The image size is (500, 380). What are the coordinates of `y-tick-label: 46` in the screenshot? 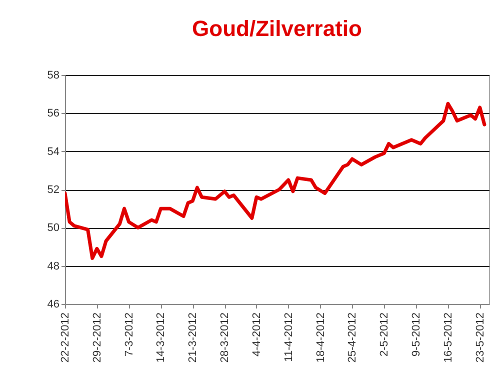 It's located at (53, 304).